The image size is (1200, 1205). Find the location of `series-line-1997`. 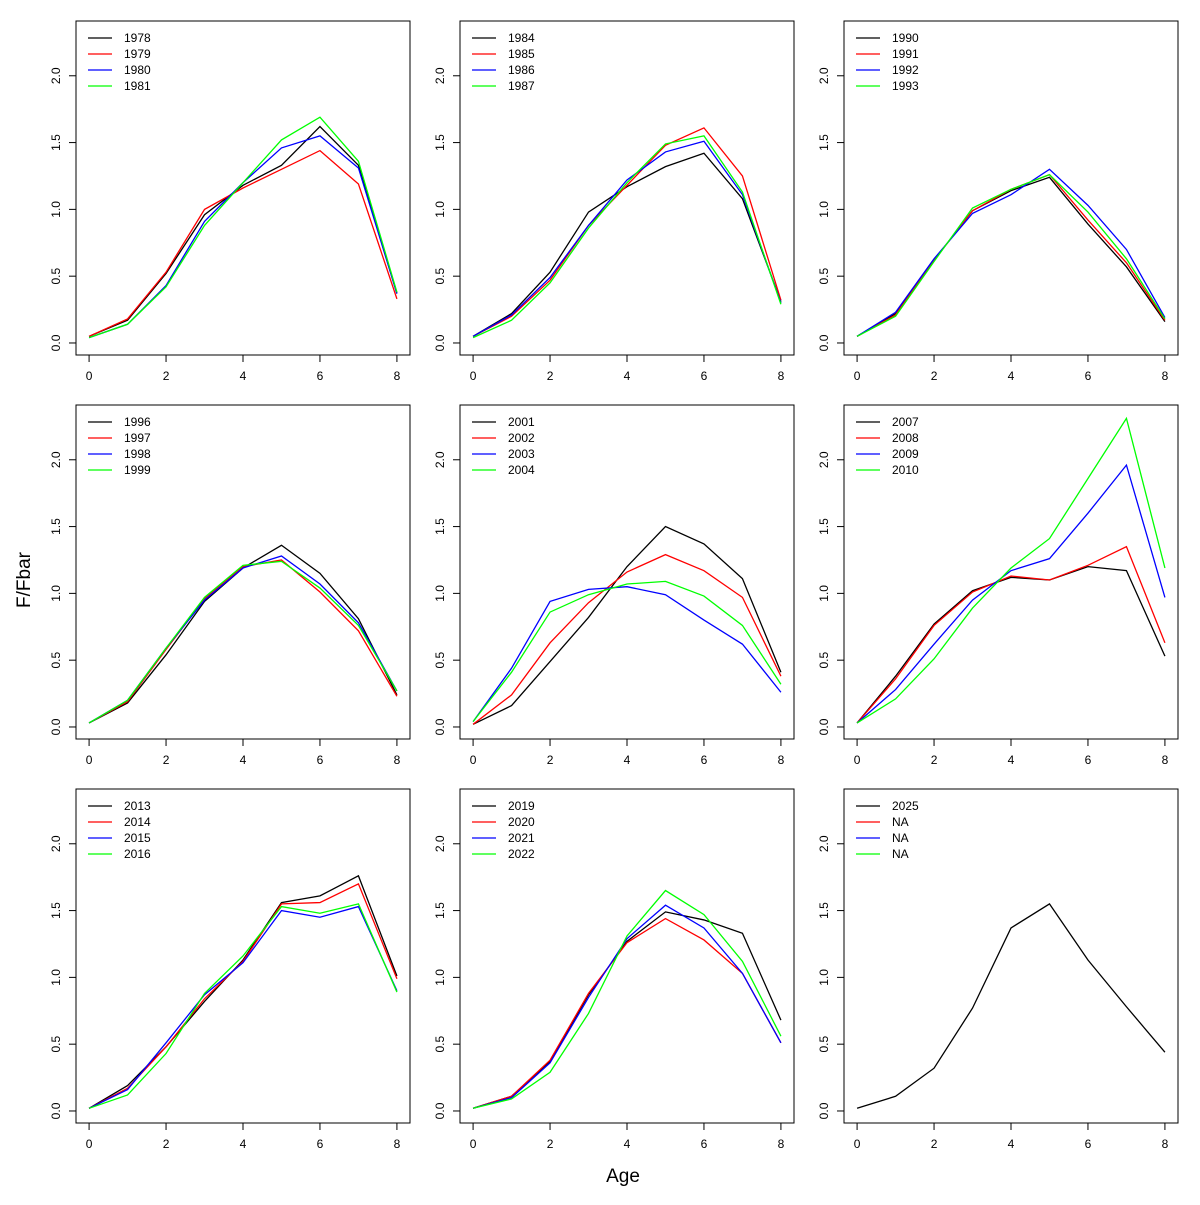

series-line-1997 is located at coordinates (243, 641).